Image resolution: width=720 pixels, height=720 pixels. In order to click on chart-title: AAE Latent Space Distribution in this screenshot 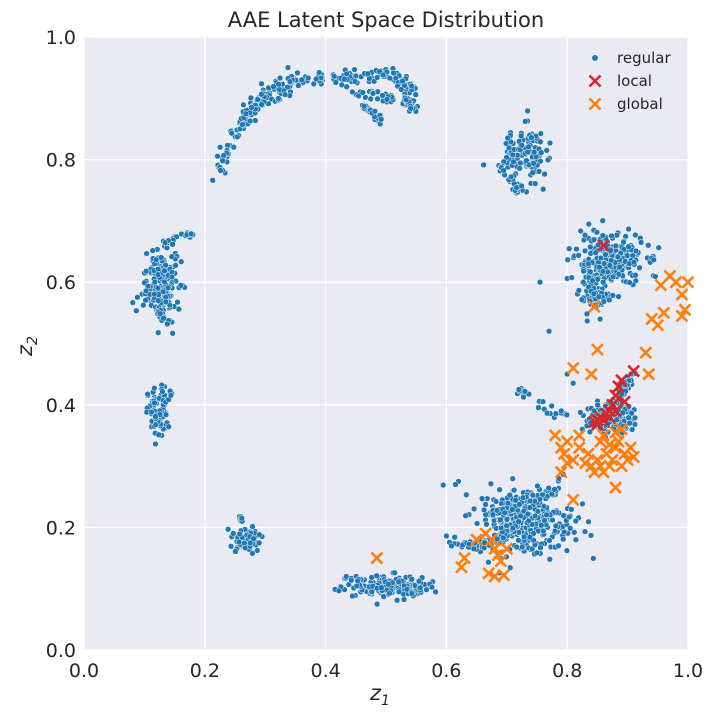, I will do `click(386, 20)`.